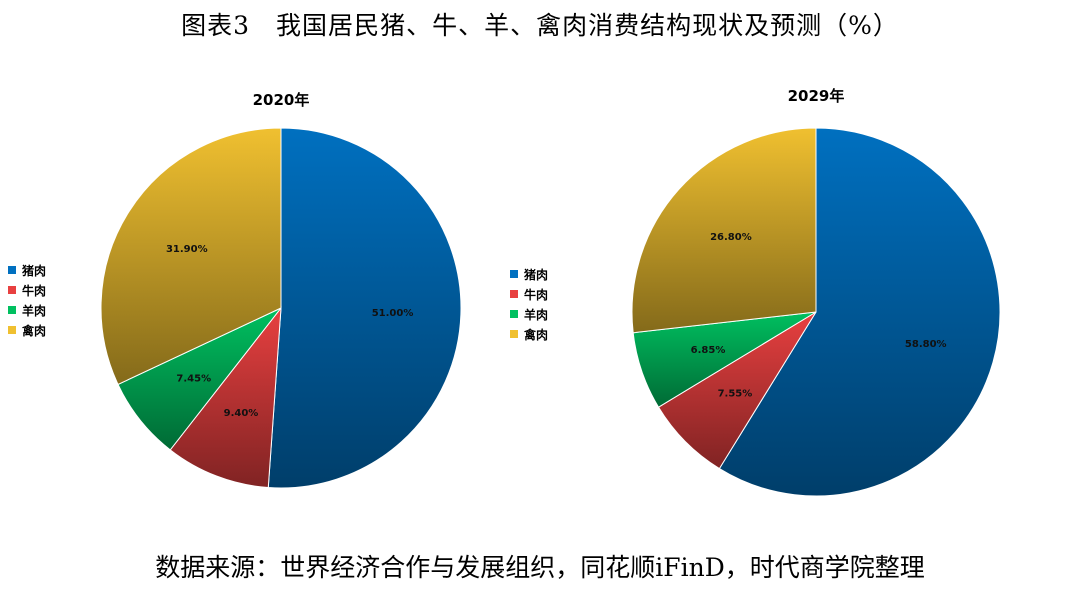  What do you see at coordinates (393, 313) in the screenshot?
I see `data-label-pork: 51.00%` at bounding box center [393, 313].